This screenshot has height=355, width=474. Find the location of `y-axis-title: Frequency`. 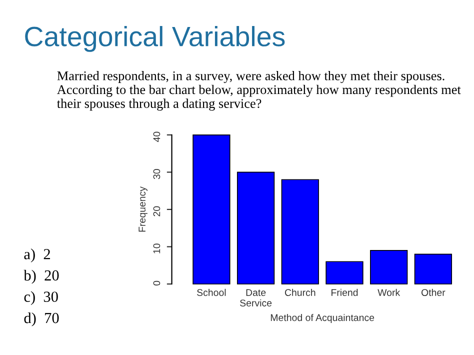

y-axis-title: Frequency is located at coordinates (143, 209).